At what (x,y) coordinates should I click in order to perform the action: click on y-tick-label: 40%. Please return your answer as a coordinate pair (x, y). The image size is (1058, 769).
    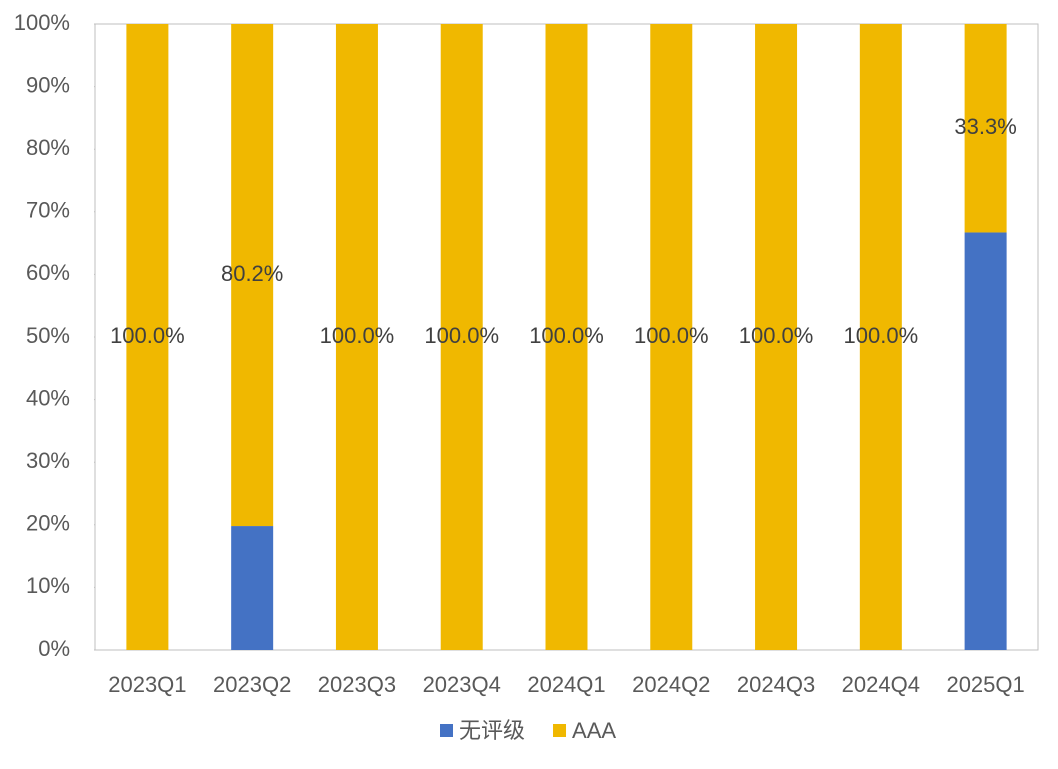
    Looking at the image, I should click on (48, 397).